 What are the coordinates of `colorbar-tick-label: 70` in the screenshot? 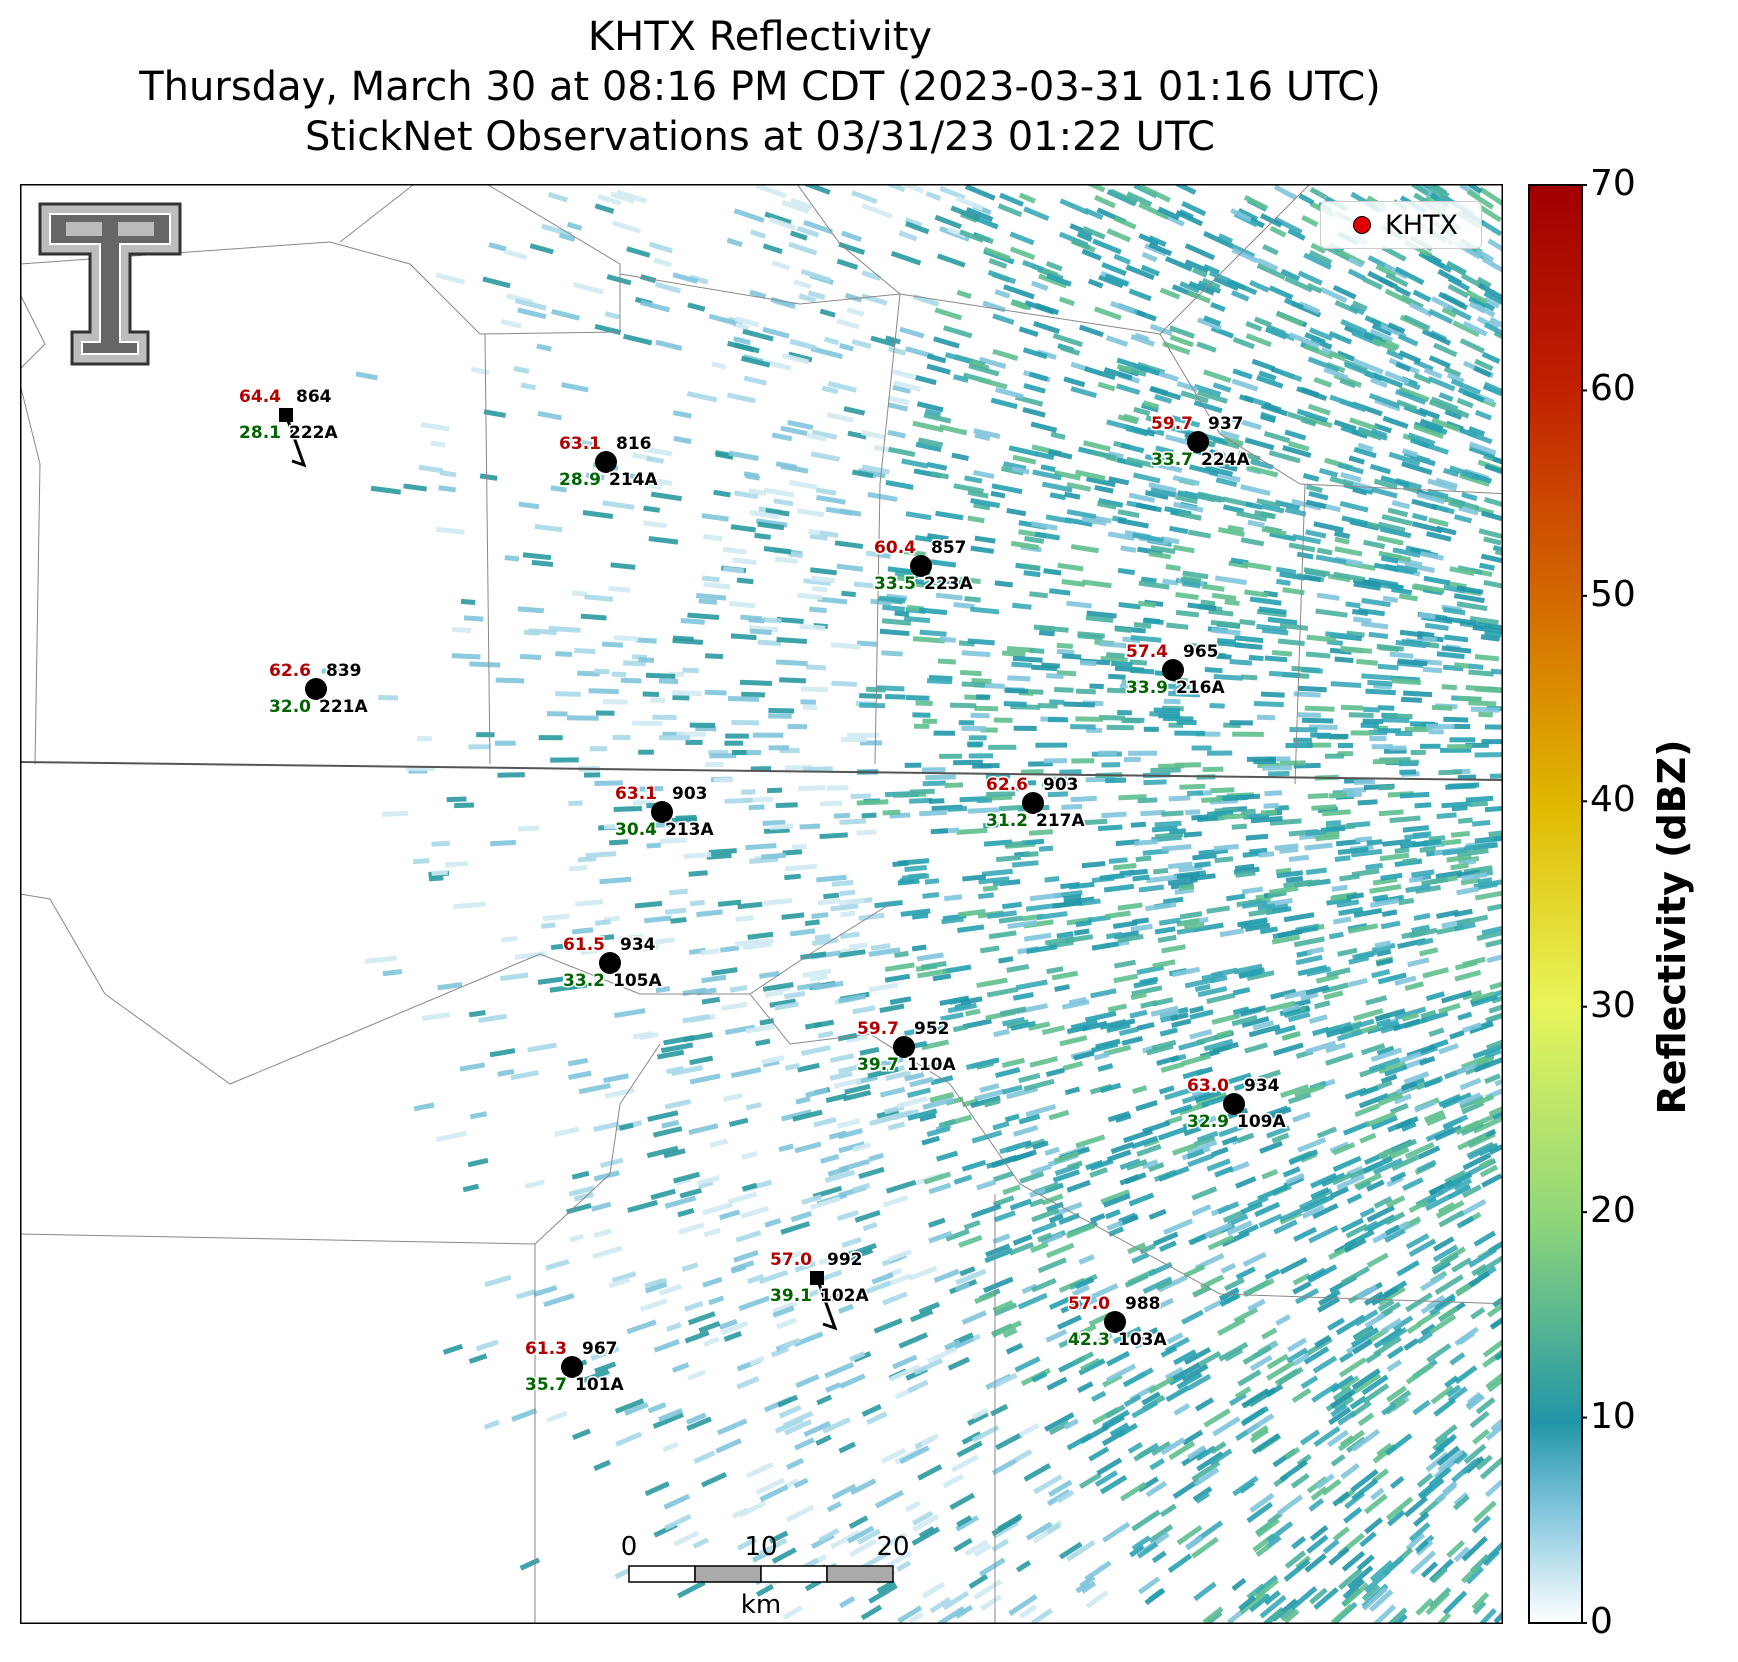 It's located at (1613, 183).